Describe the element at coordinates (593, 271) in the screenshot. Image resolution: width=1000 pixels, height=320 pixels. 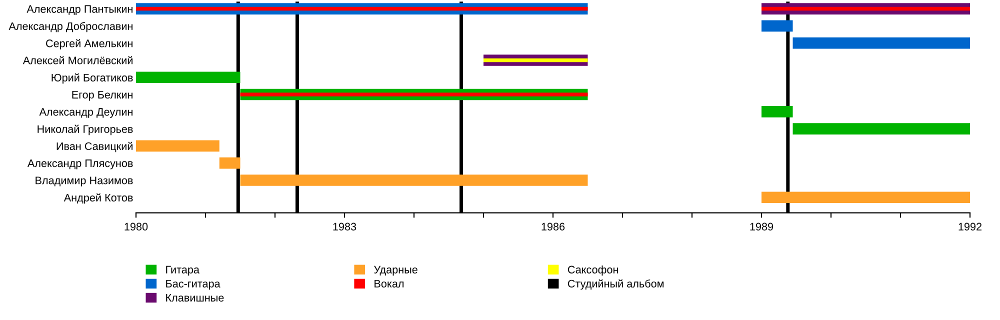
I see `legend-label: Саксофон` at that location.